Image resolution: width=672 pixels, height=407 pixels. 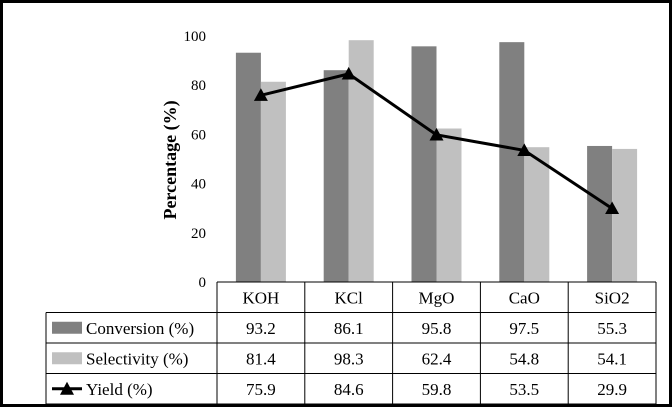 What do you see at coordinates (203, 283) in the screenshot?
I see `y-tick-label: 0` at bounding box center [203, 283].